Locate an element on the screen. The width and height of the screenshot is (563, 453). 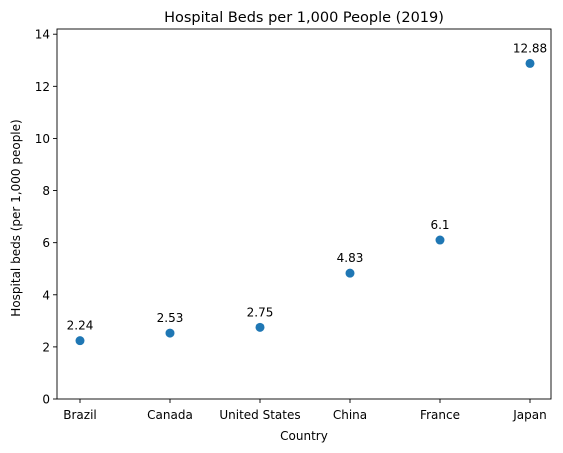
data-label: 2.75 is located at coordinates (260, 312).